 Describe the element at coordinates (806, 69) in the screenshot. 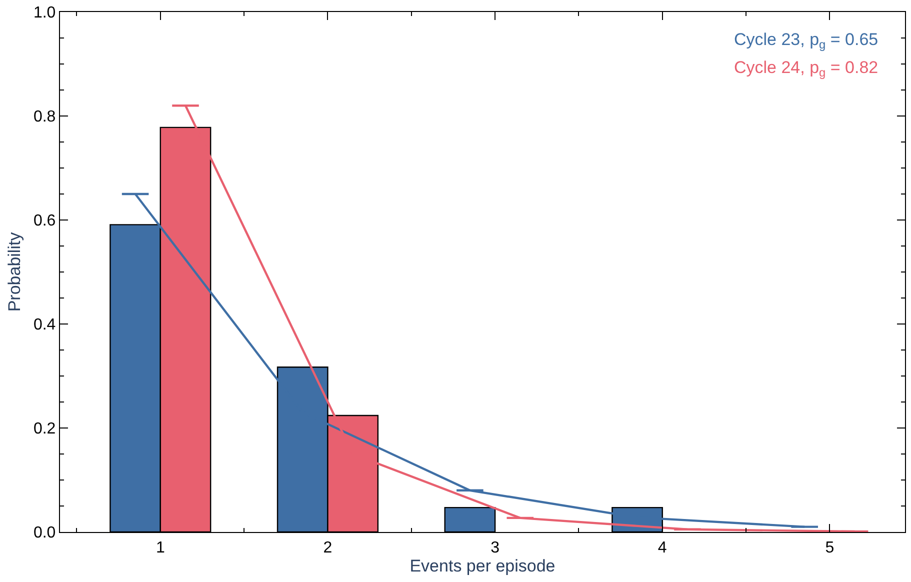

I see `legend-label: Cycle 24, p$_{g}$ = 0.82` at that location.